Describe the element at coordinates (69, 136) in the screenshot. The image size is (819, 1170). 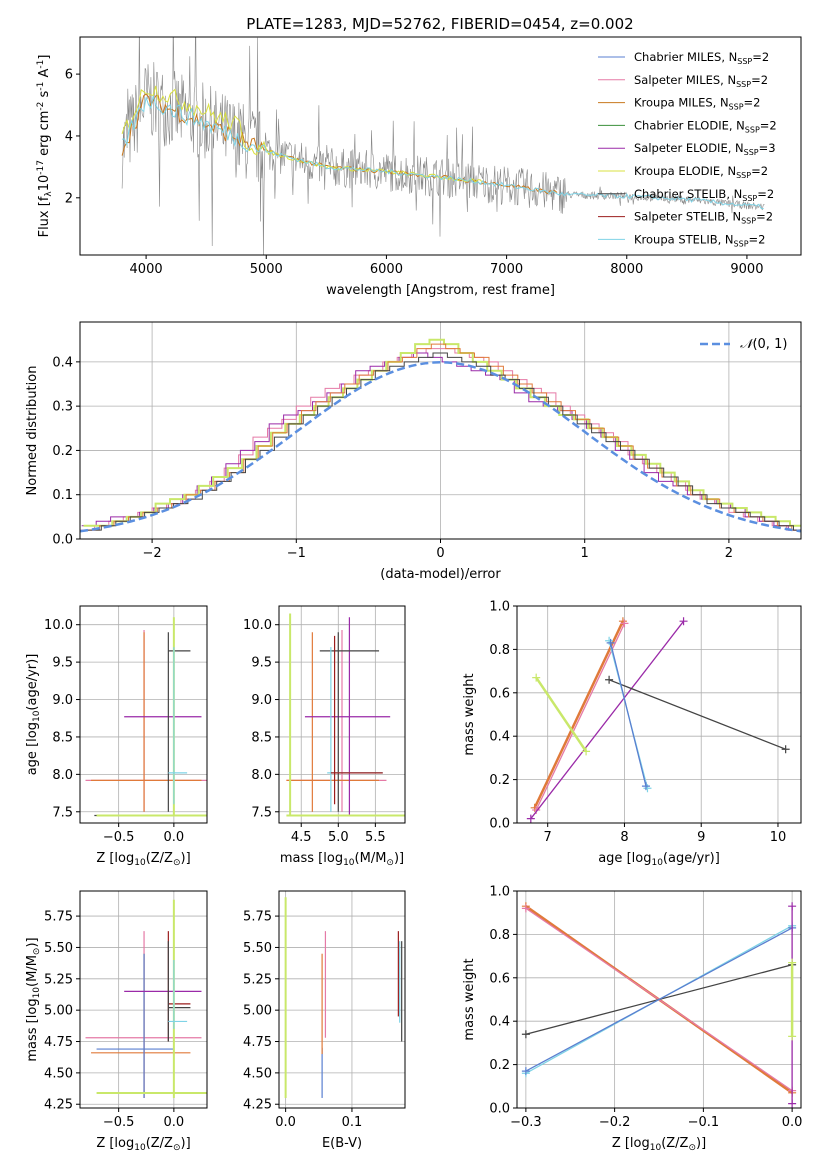
I see `y-tick-label: 4` at that location.